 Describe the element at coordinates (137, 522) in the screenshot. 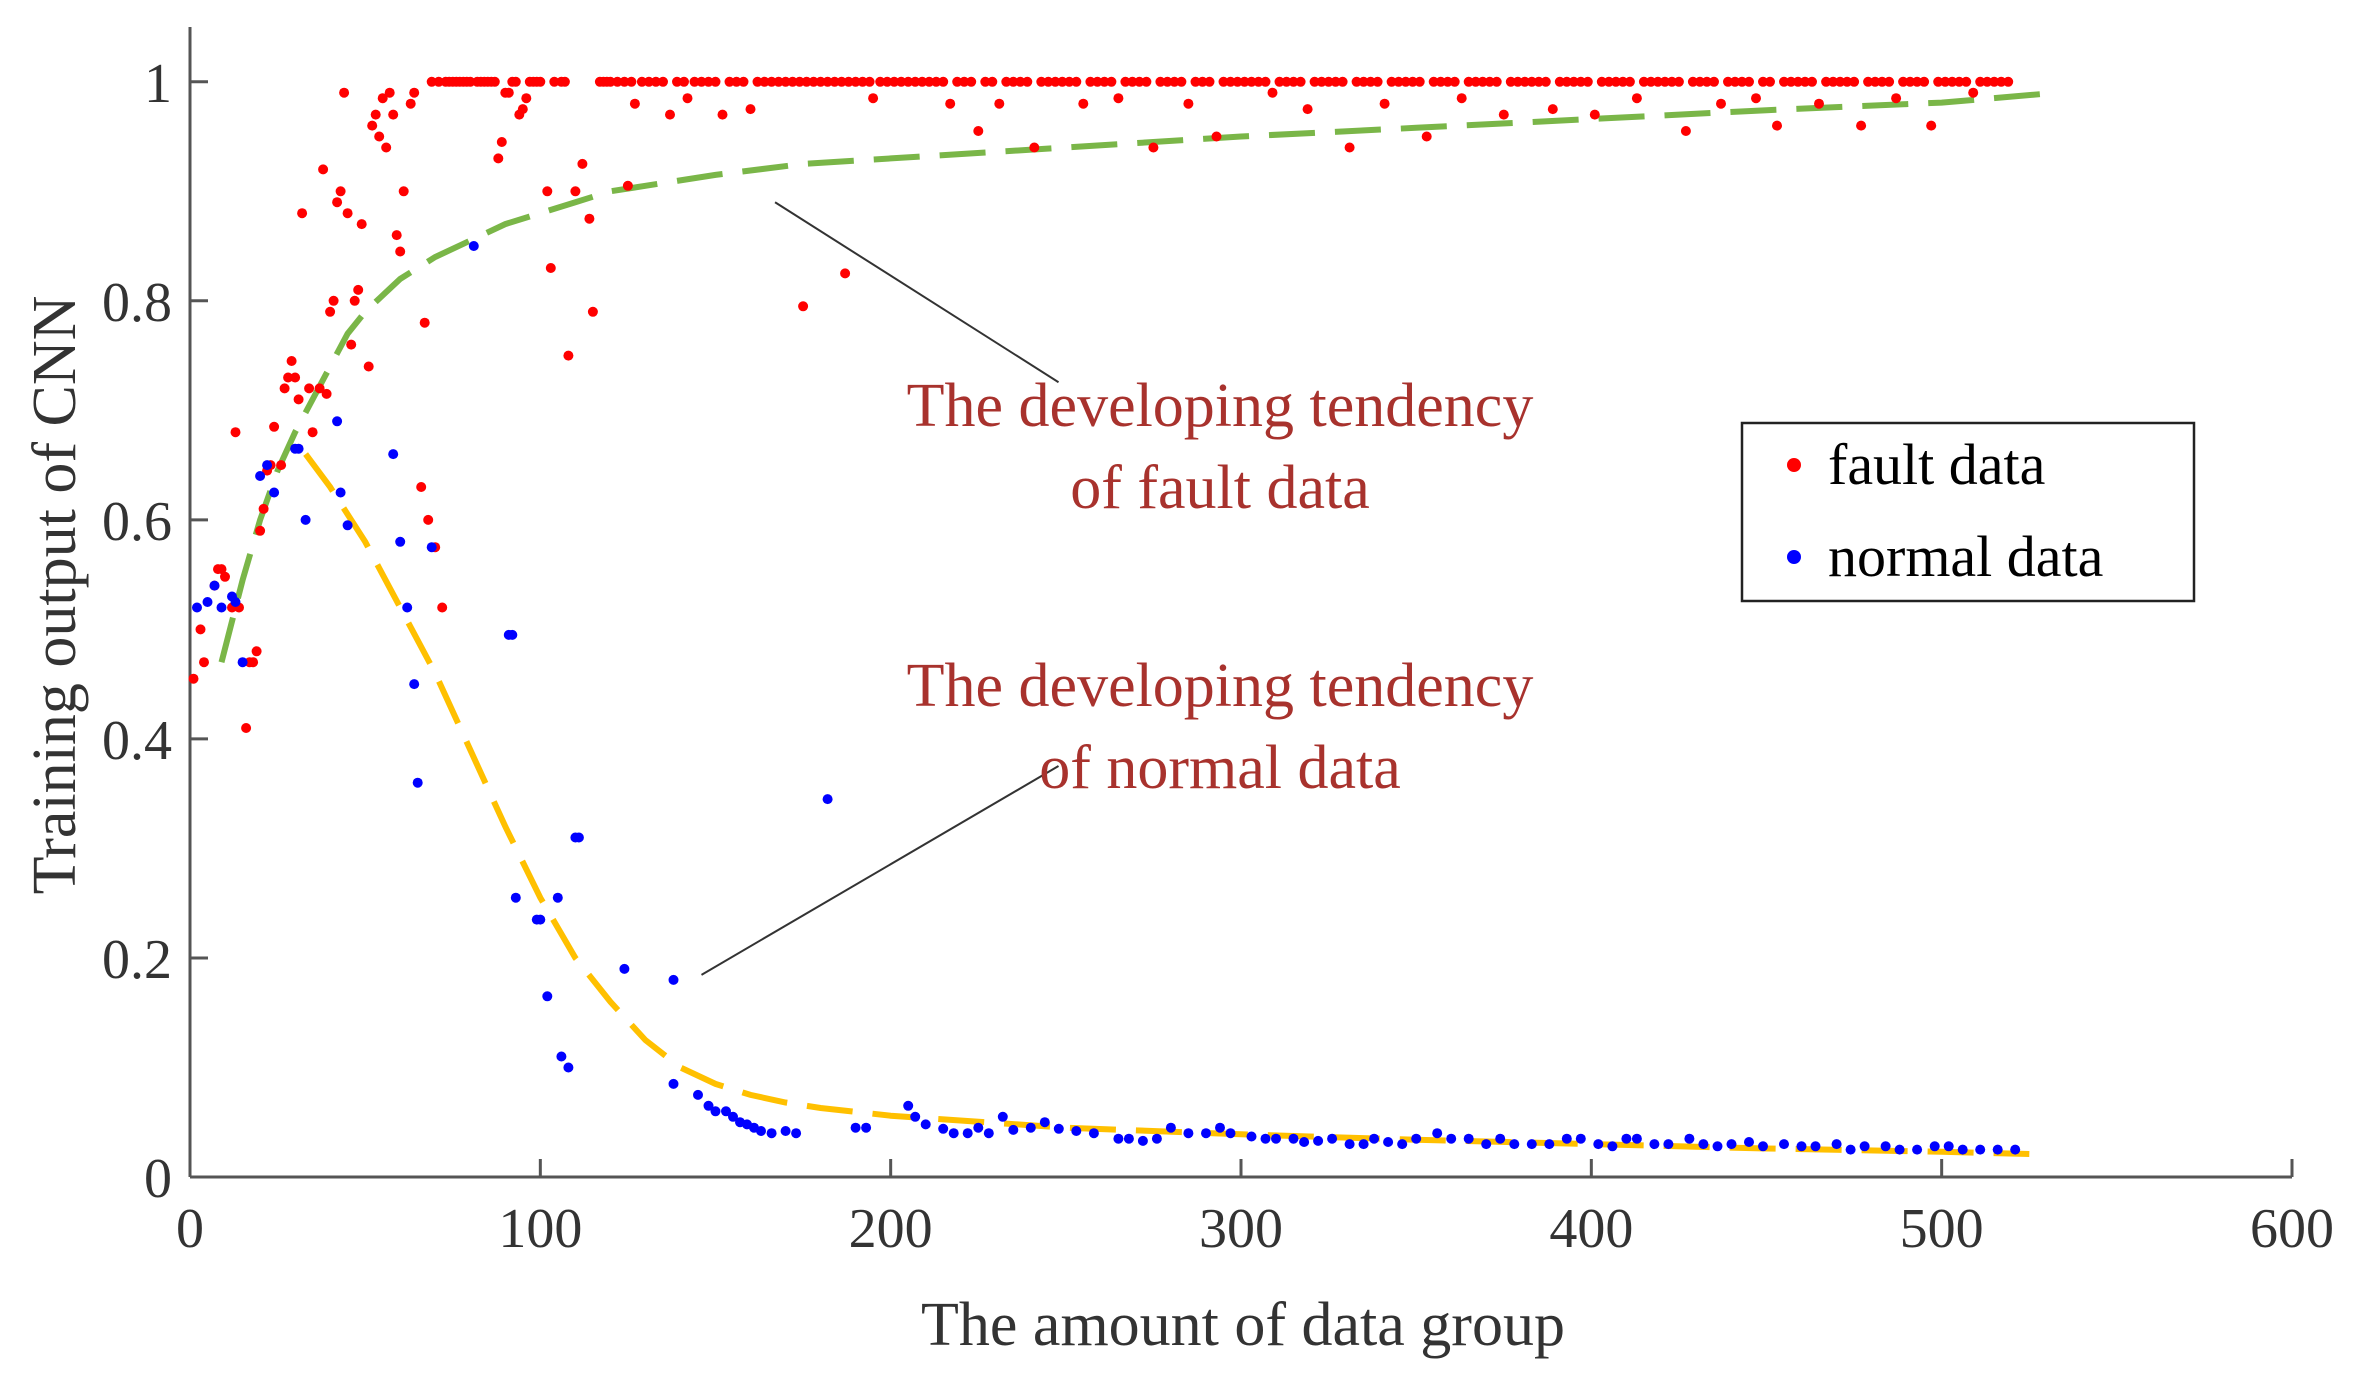

I see `y-tick-label: 0.6` at that location.